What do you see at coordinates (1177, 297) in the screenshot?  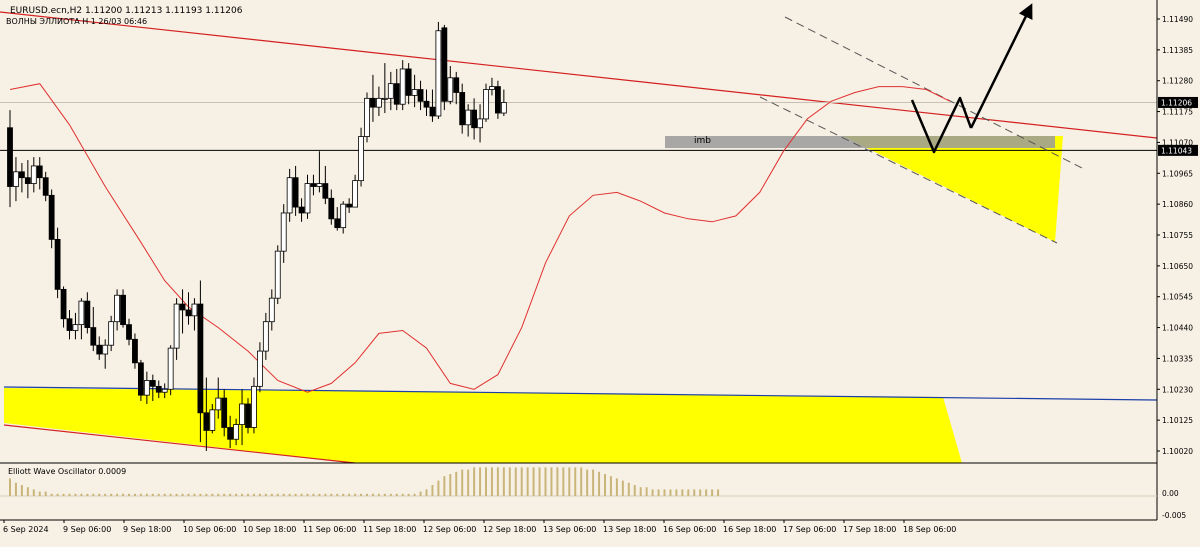 I see `y-tick-label: 1.10545` at bounding box center [1177, 297].